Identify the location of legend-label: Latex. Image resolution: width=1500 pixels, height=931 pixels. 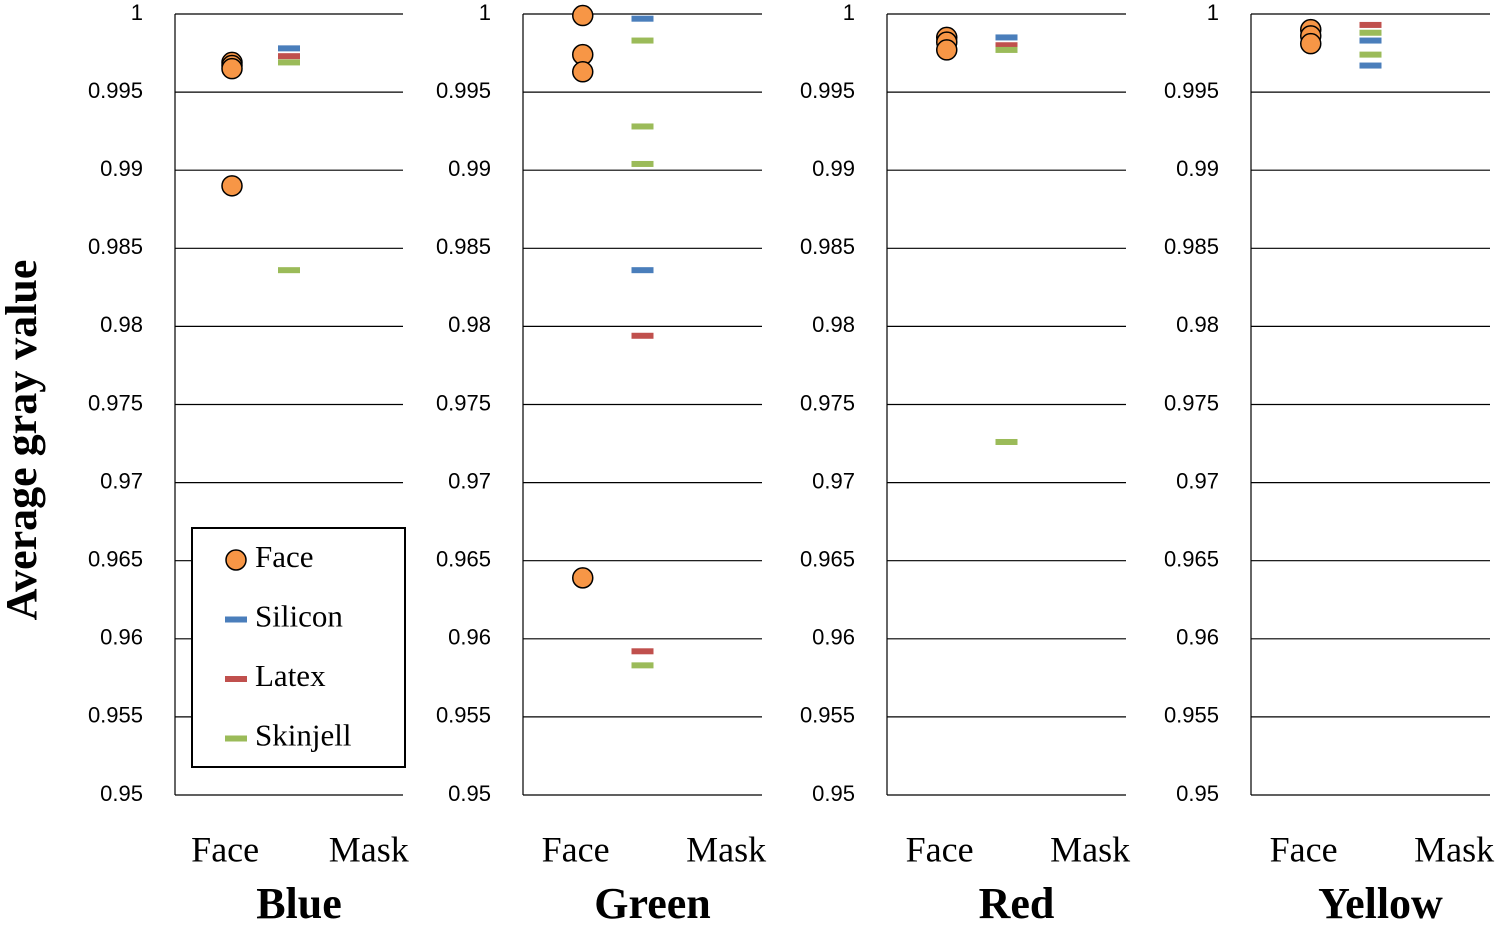
(290, 675).